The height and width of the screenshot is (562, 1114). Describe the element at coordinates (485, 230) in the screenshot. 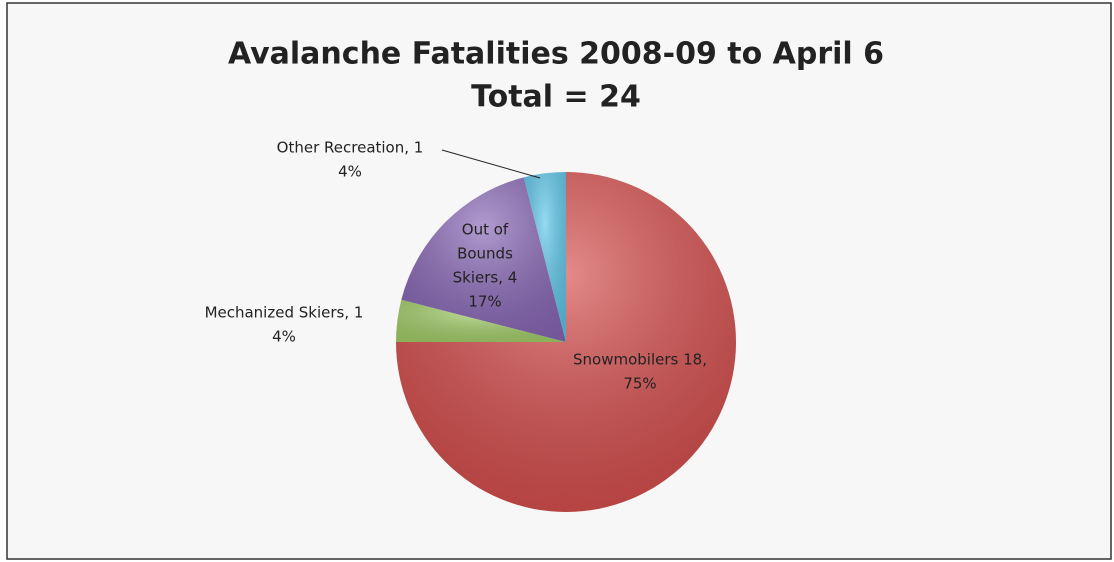

I see `data-label: Out of` at that location.